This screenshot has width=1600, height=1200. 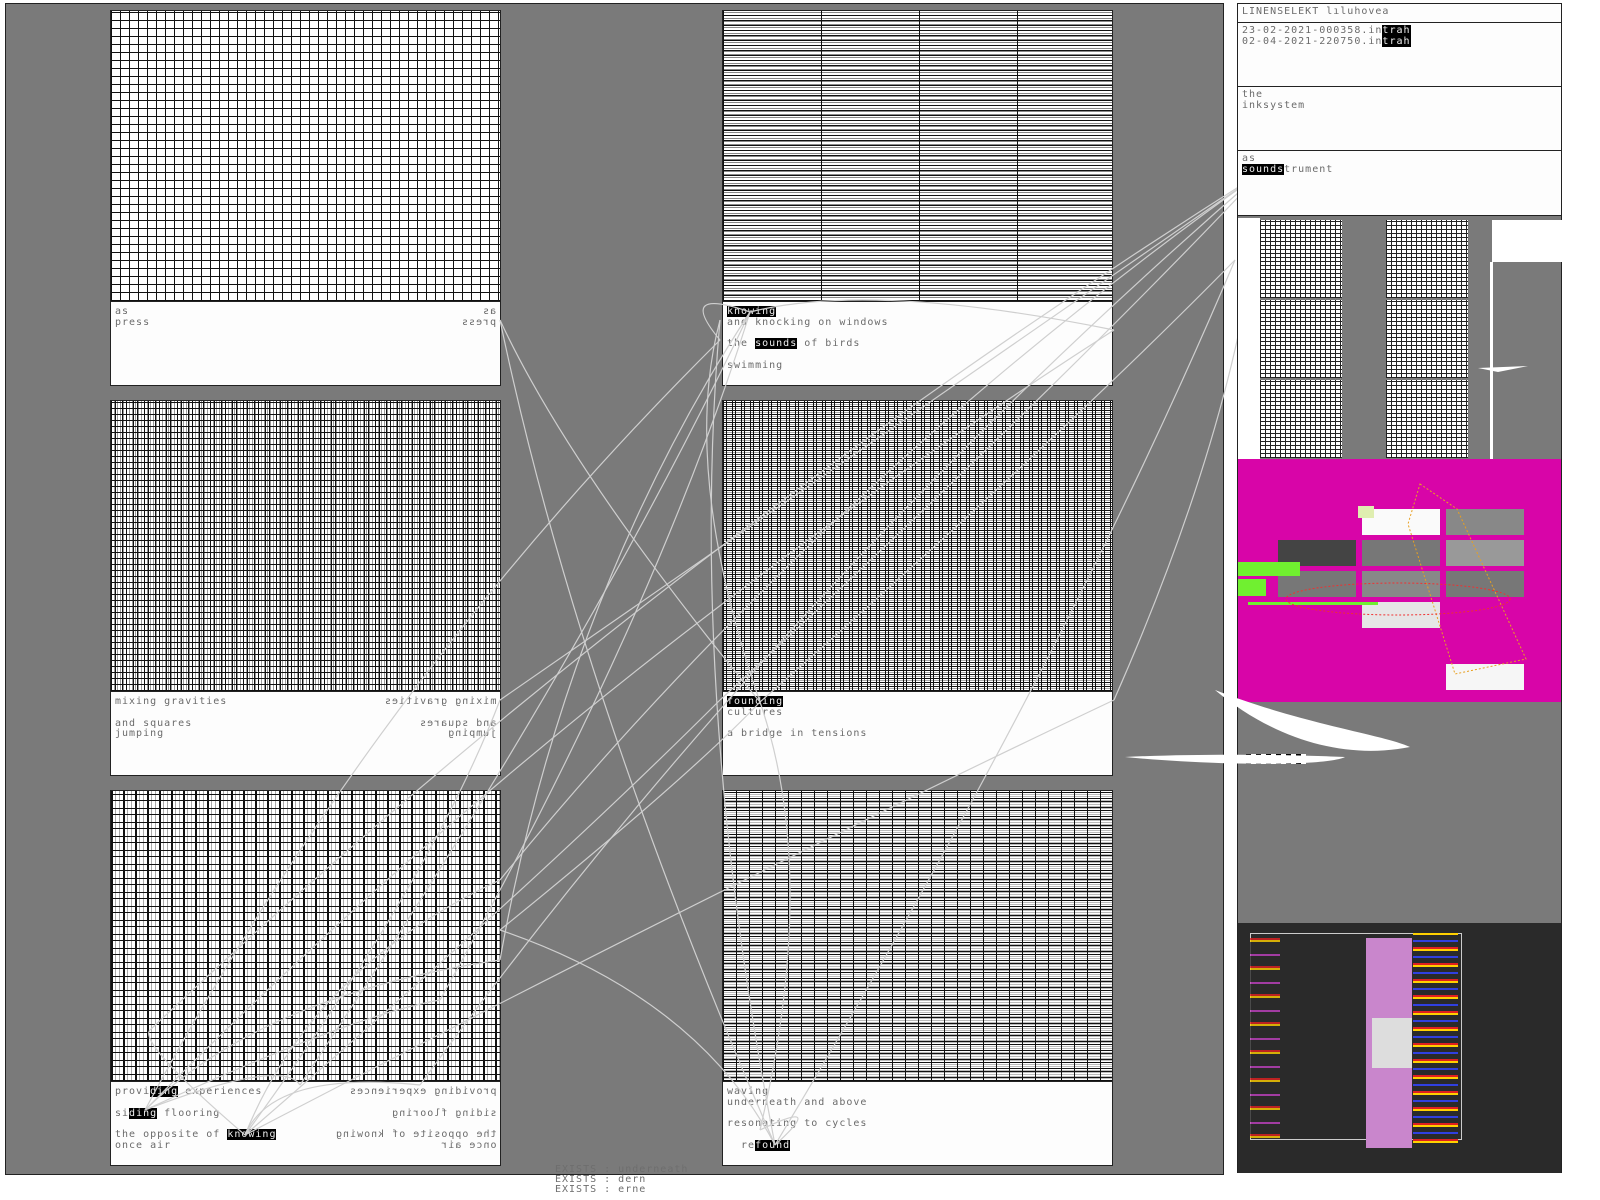 What do you see at coordinates (755, 712) in the screenshot?
I see `text-segment: cultures` at bounding box center [755, 712].